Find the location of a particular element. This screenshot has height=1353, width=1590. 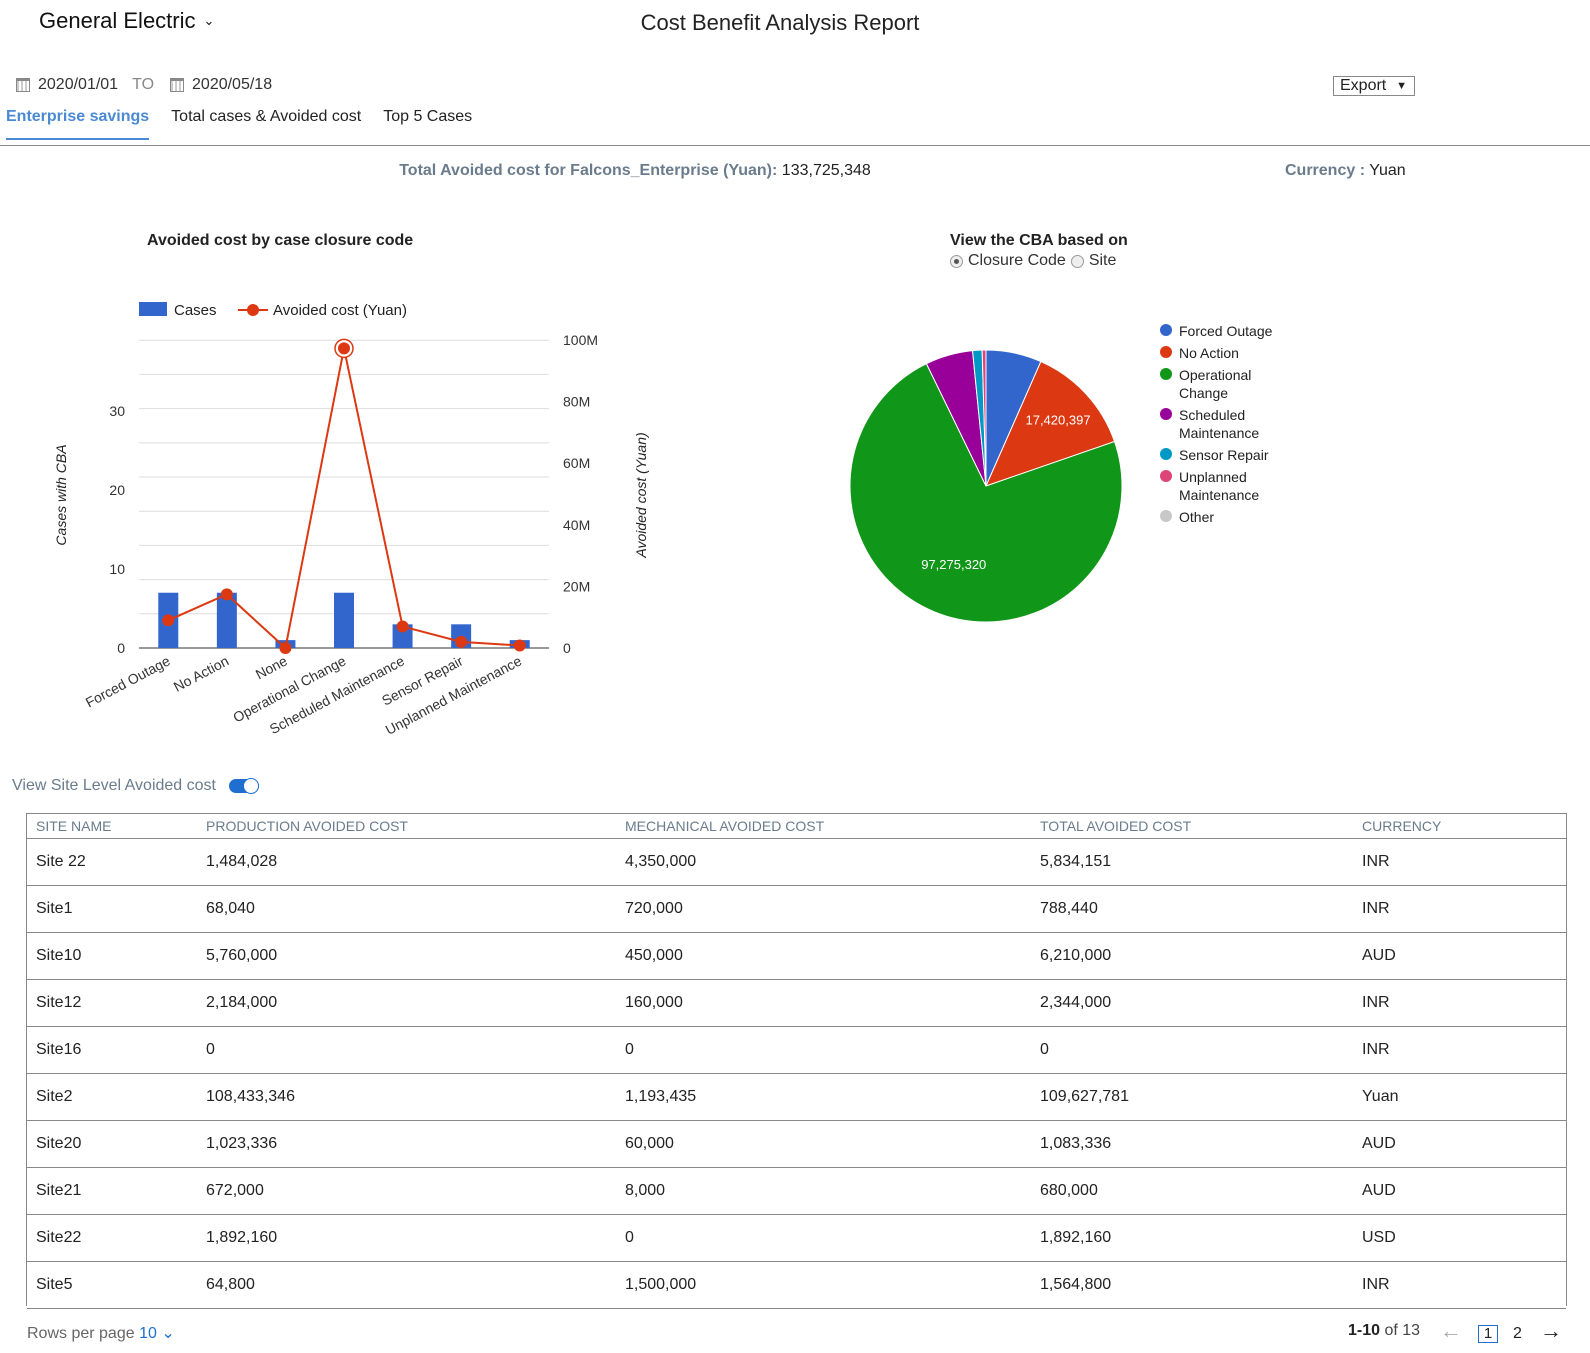

table-cell: USD is located at coordinates (1464, 1238).